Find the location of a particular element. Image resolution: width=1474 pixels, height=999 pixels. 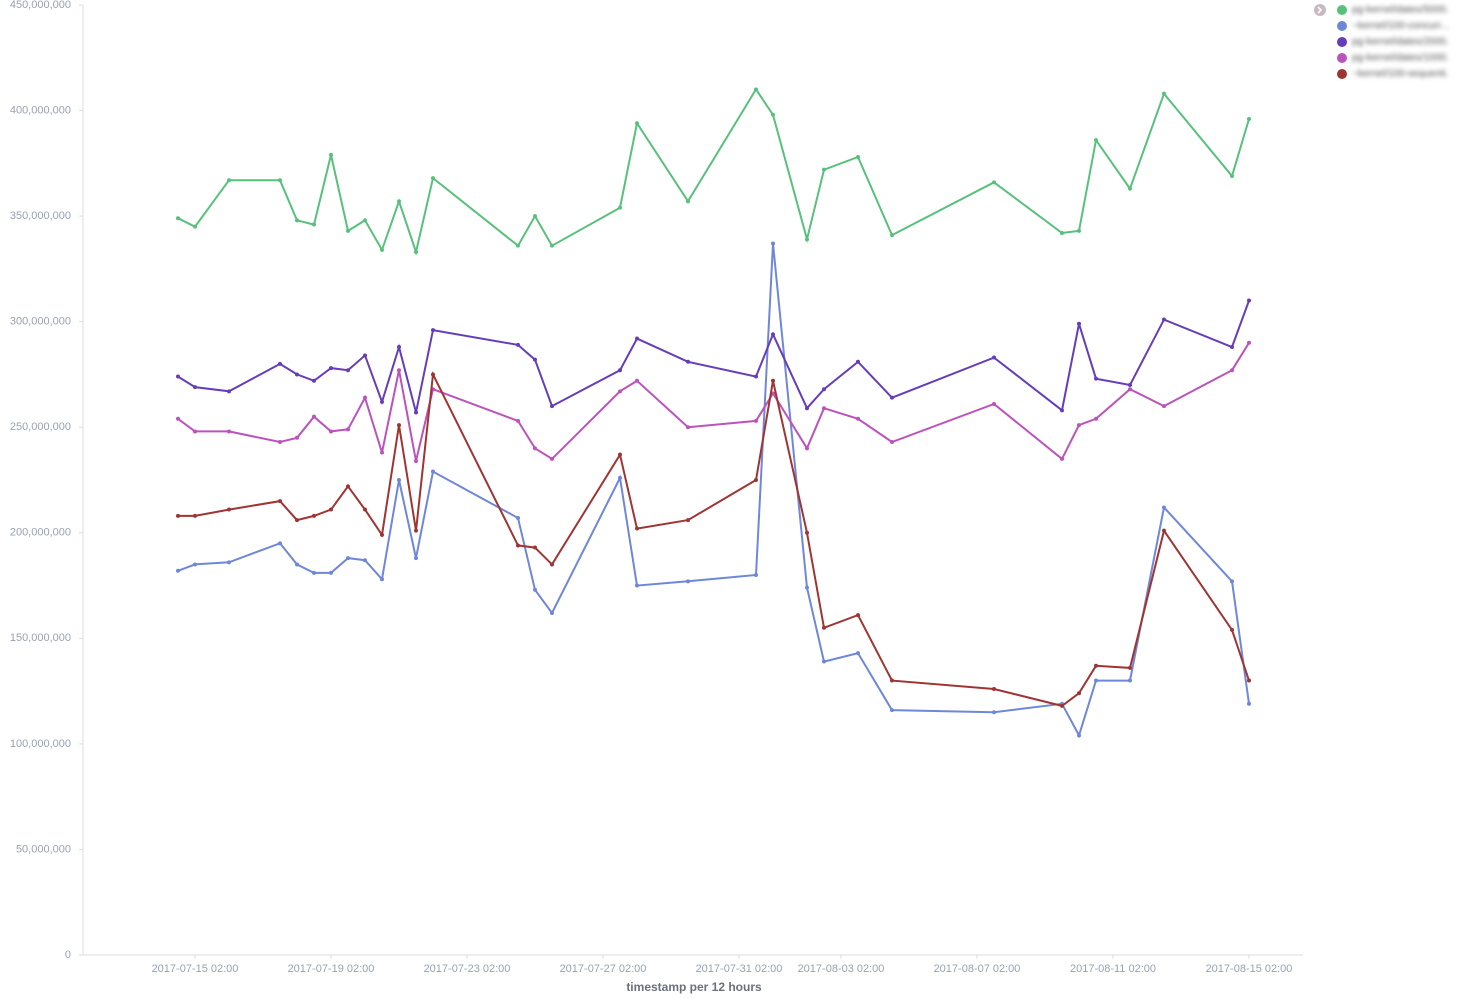

legend-label: pg-kernel/dates/1000. is located at coordinates (1400, 58).